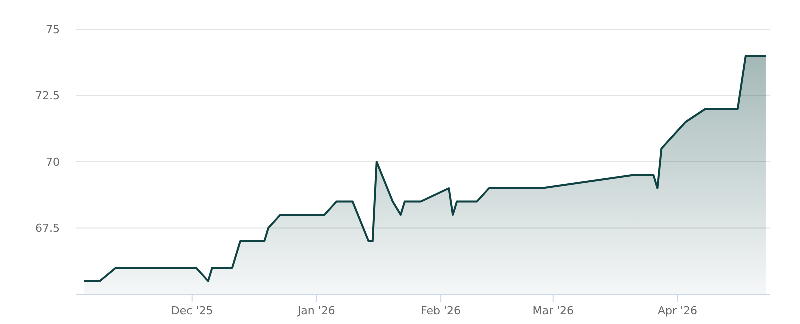  I want to click on x-tick-label: Feb '26, so click(441, 311).